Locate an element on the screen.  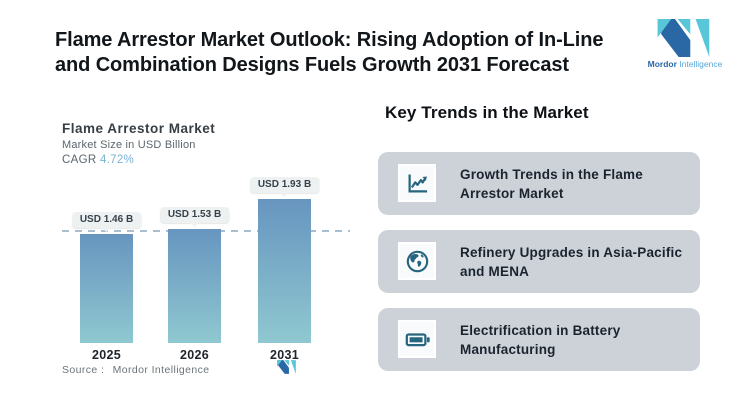
bar-value-label: USD 1.53 B is located at coordinates (194, 217).